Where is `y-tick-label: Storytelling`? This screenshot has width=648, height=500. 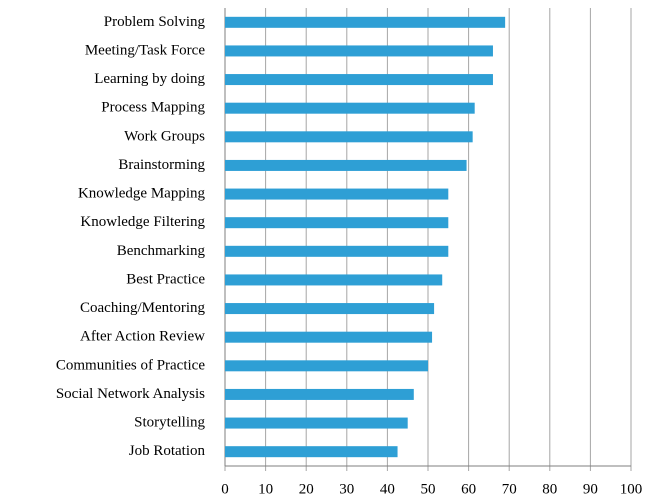 y-tick-label: Storytelling is located at coordinates (169, 423).